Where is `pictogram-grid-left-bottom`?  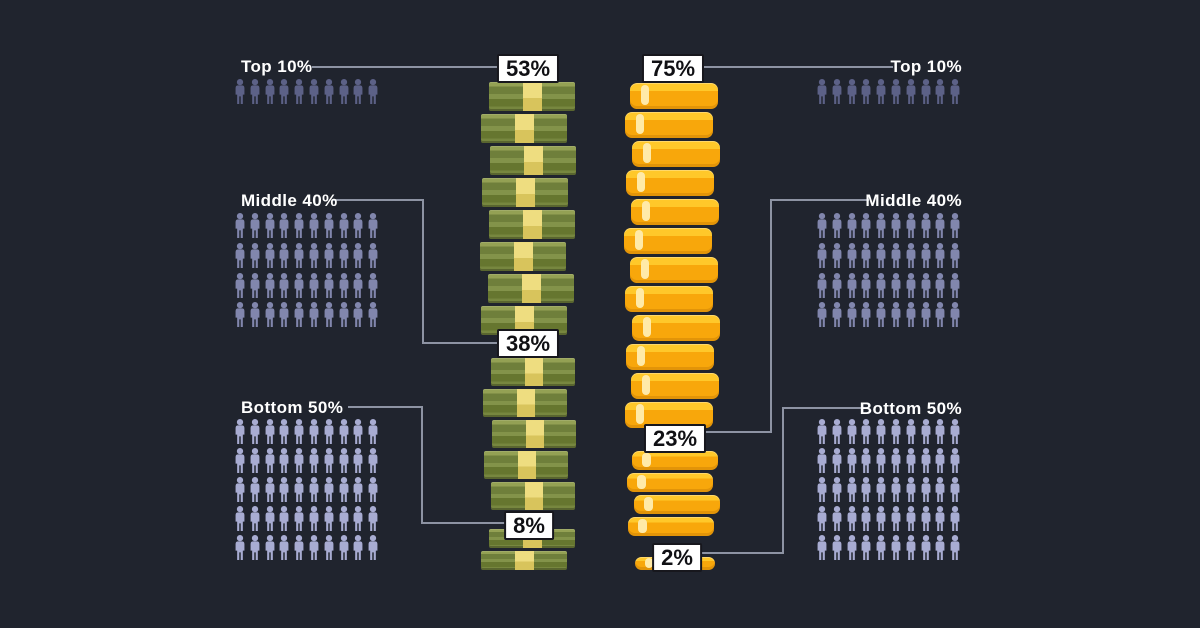
pictogram-grid-left-bottom is located at coordinates (308, 491).